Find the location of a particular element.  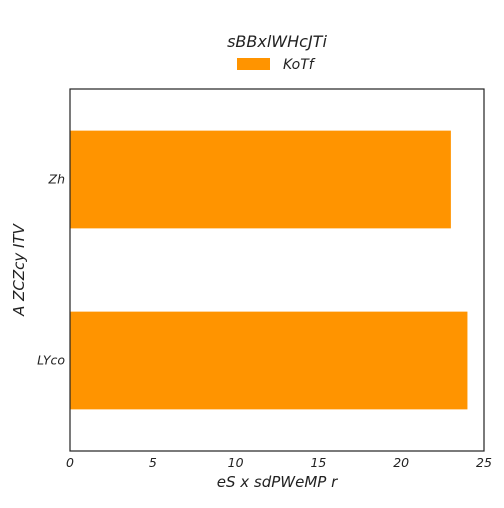

x-tick-label: 10 is located at coordinates (236, 462).